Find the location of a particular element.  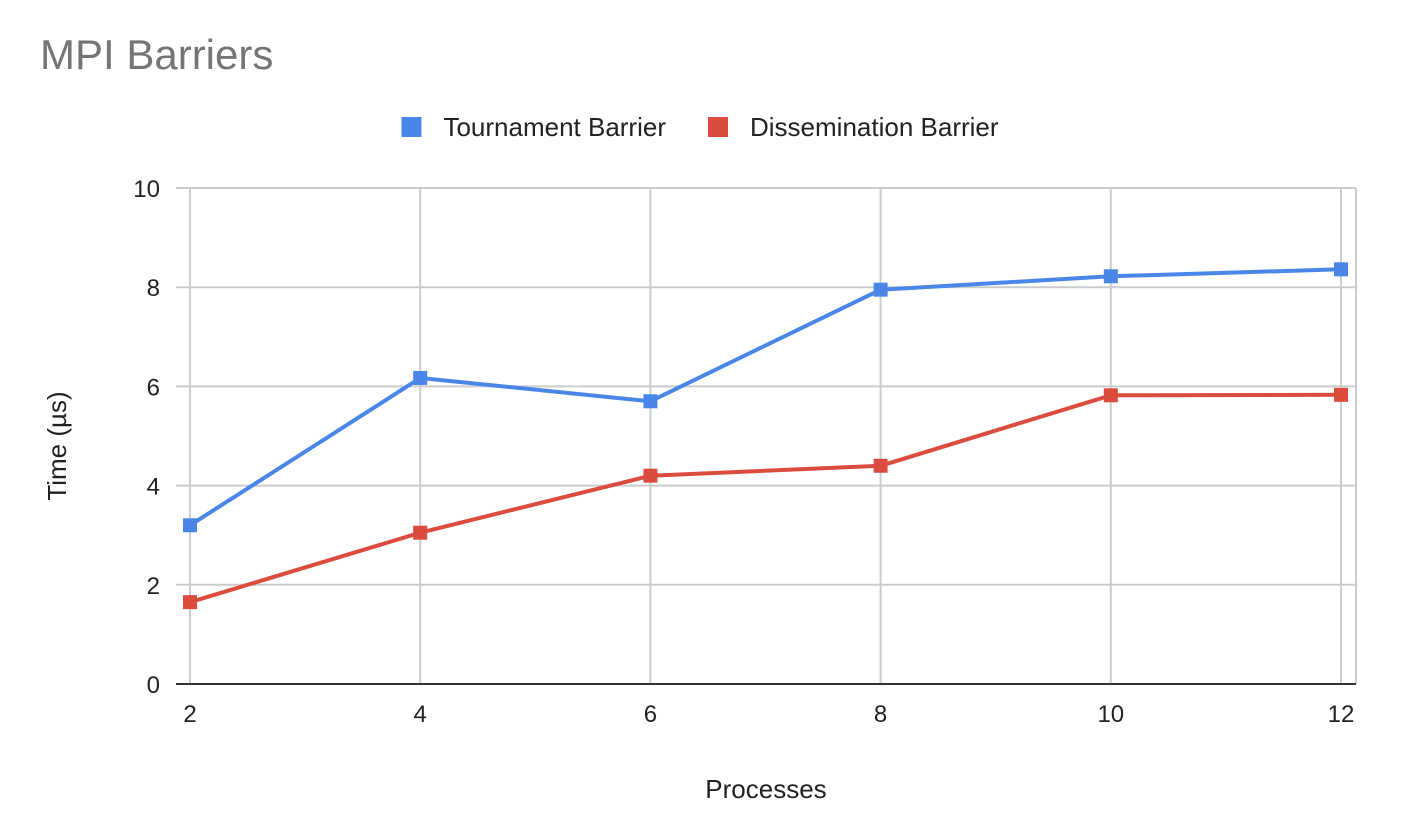

x-tick-label: 10 is located at coordinates (1110, 714).